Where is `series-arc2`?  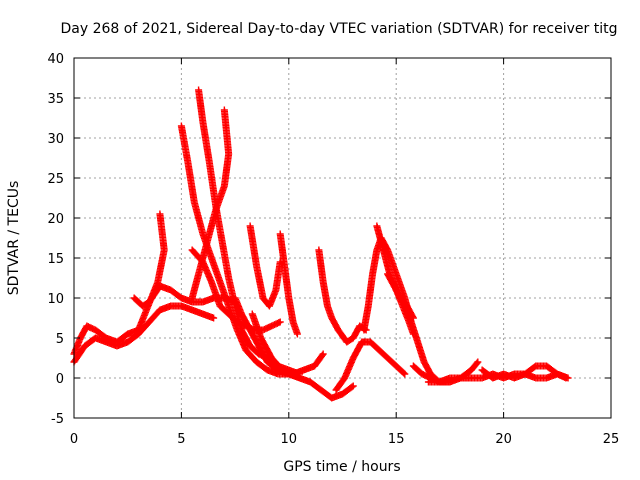 series-arc2 is located at coordinates (144, 334).